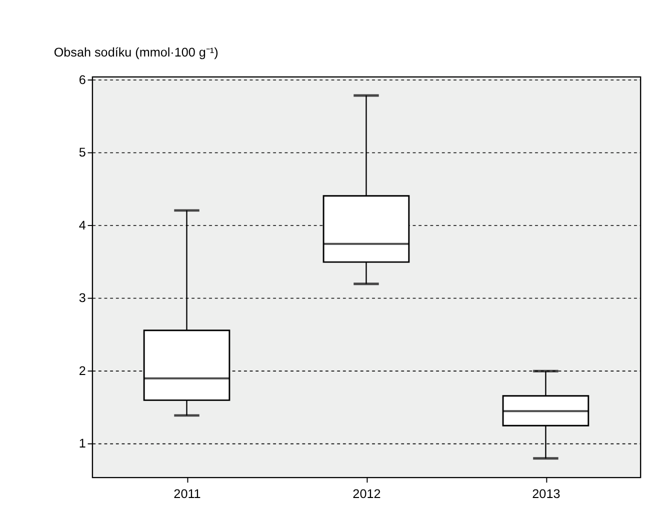 This screenshot has width=650, height=520. Describe the element at coordinates (82, 153) in the screenshot. I see `y-tick-label: 5` at that location.